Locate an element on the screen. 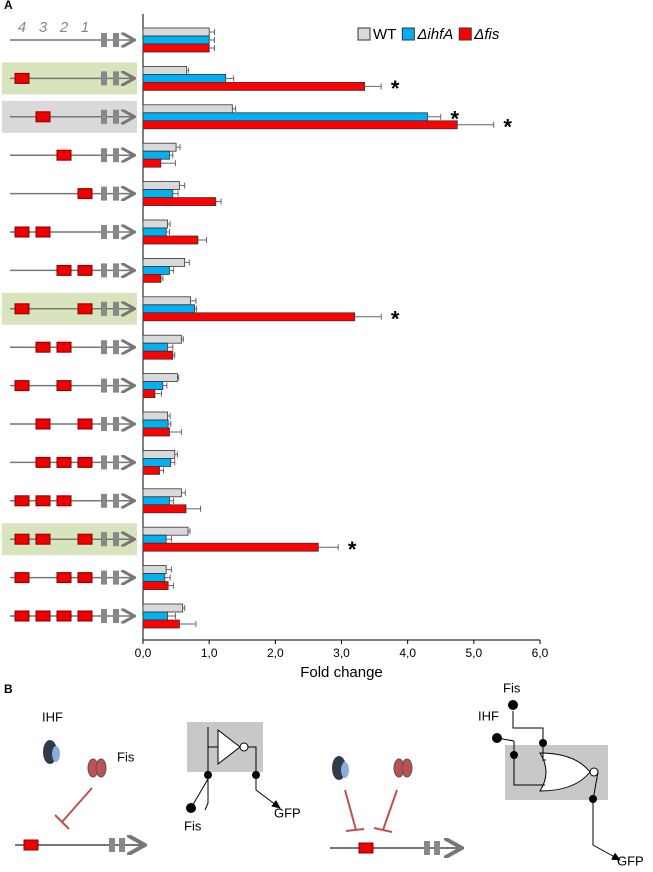 The image size is (653, 872). site-label: 1 is located at coordinates (85, 27).